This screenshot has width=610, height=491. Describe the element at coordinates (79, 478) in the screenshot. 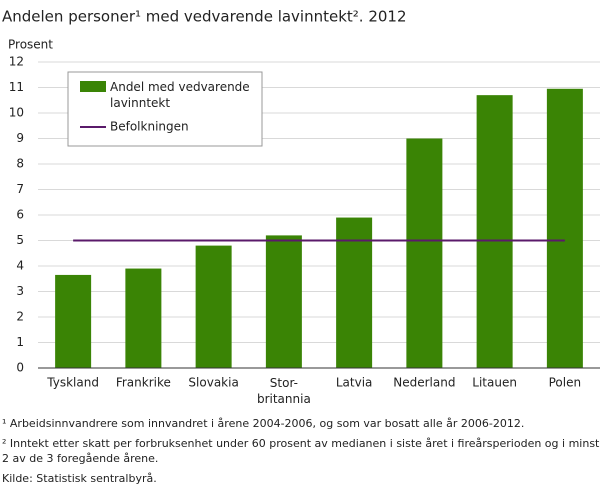

I see `footnote: Kilde: Statistisk sentralbyrå.` at that location.